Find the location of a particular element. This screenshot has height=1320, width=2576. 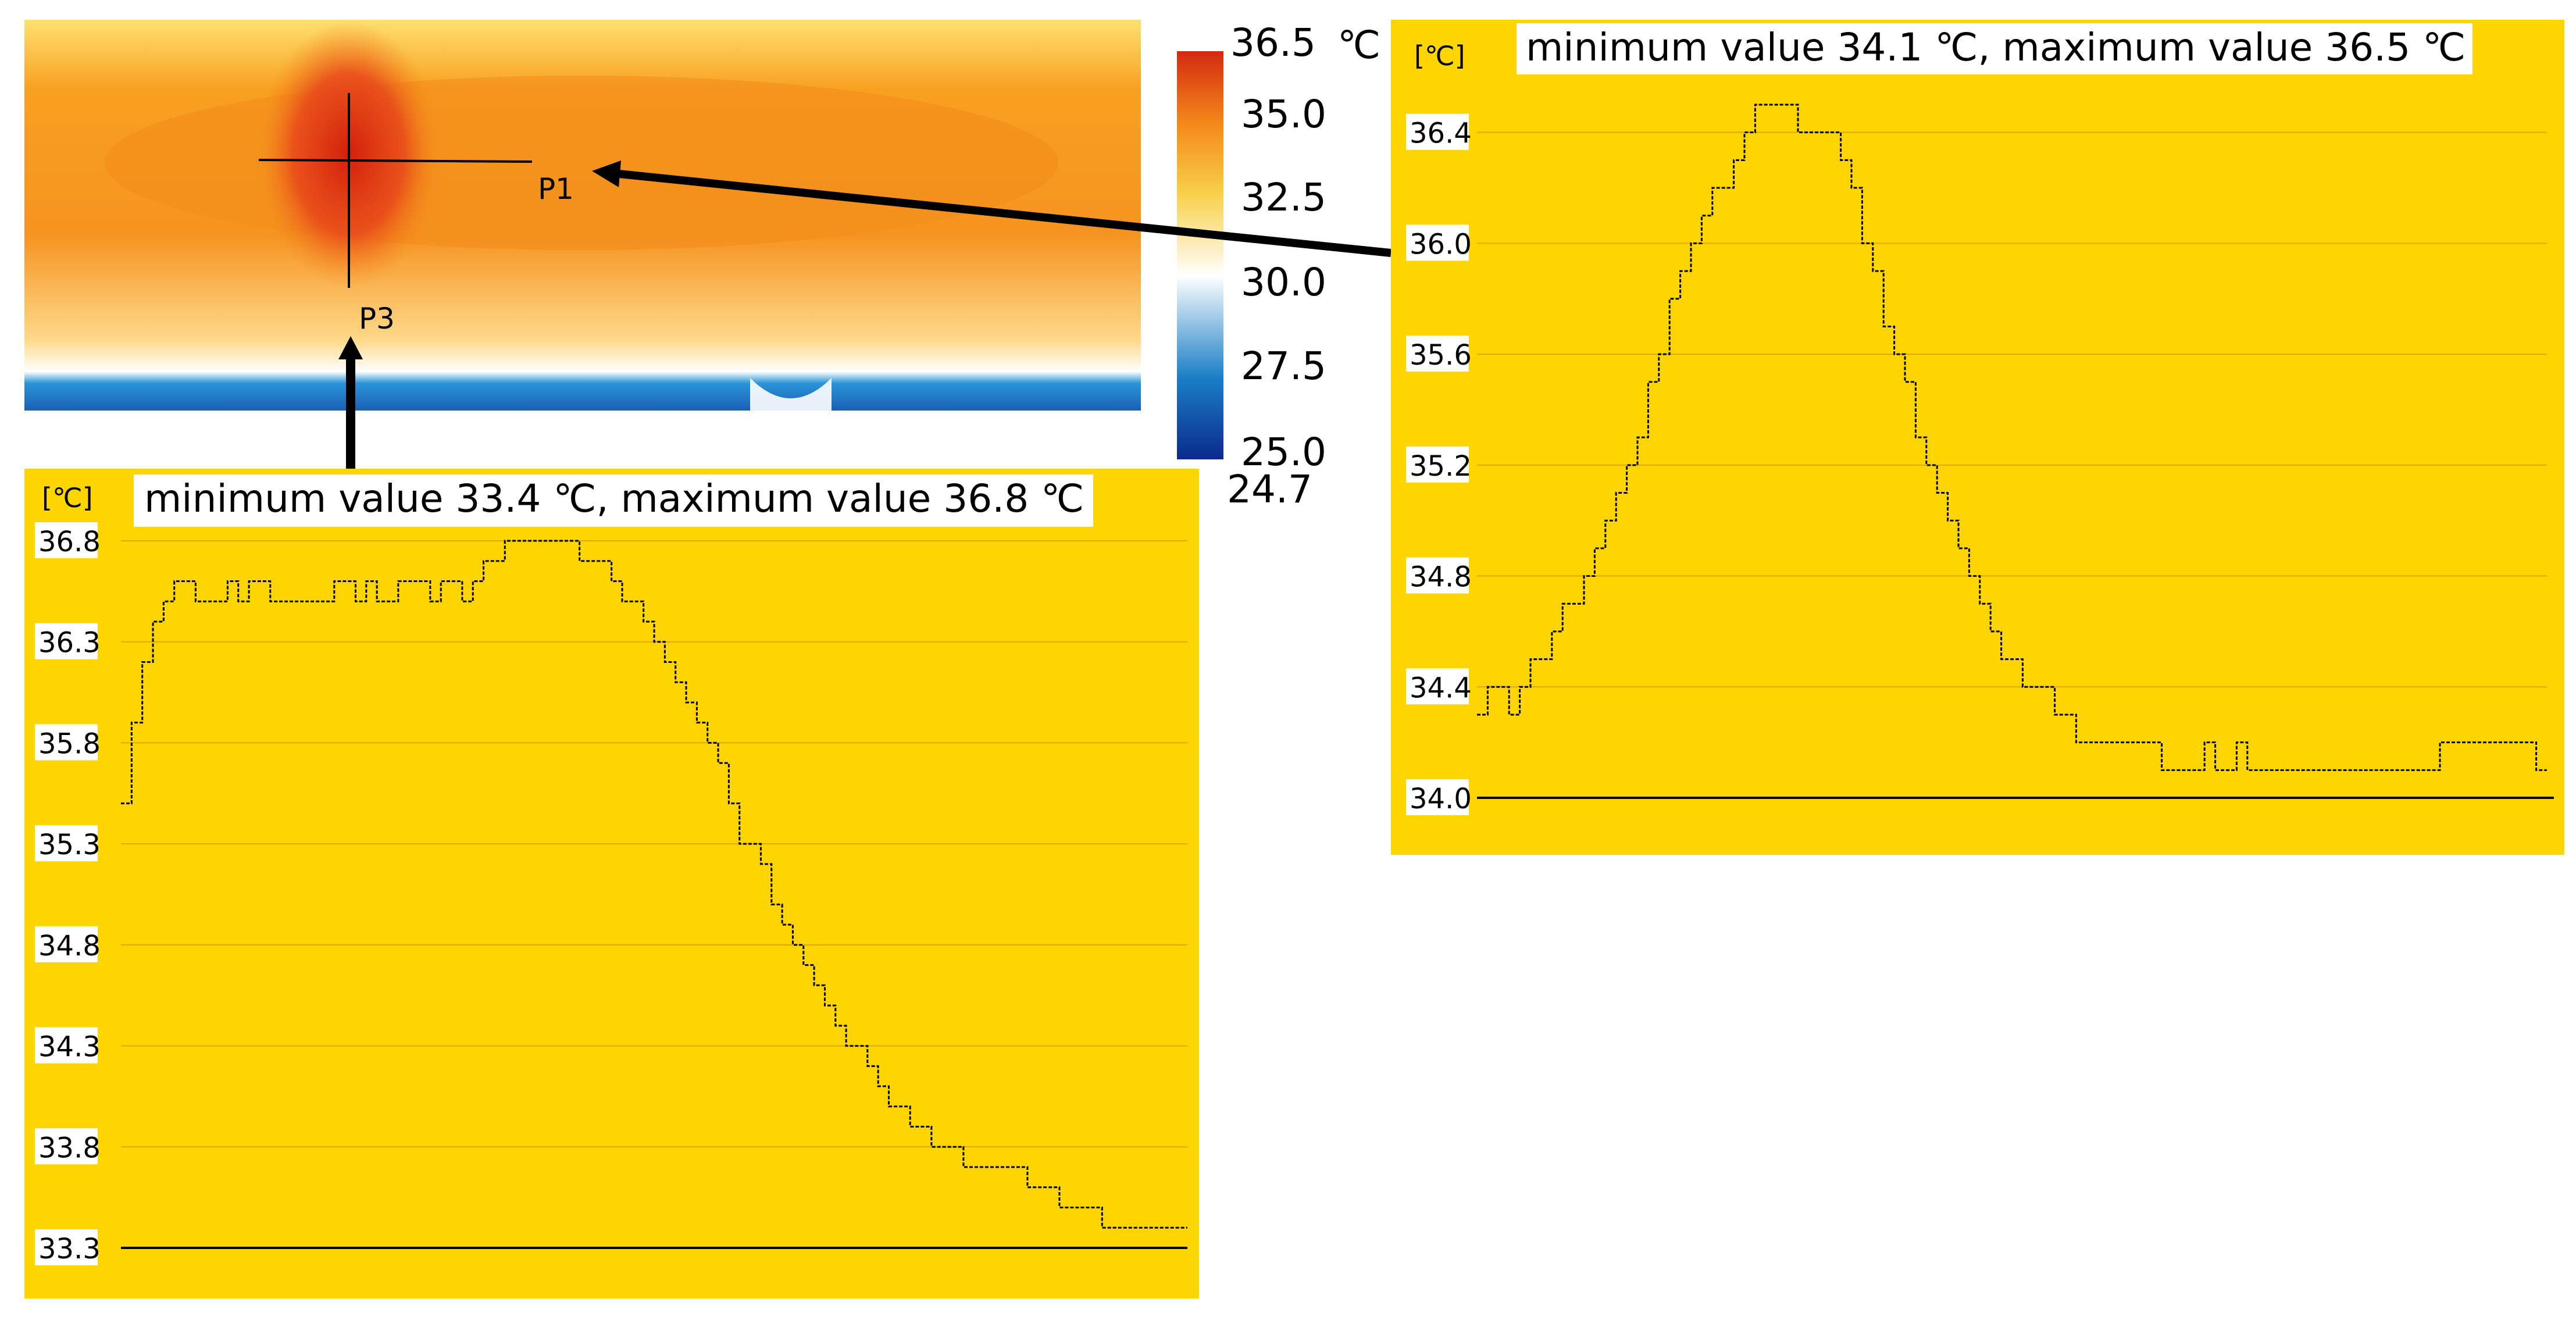

y-tick-label: 33.3 is located at coordinates (70, 1249).